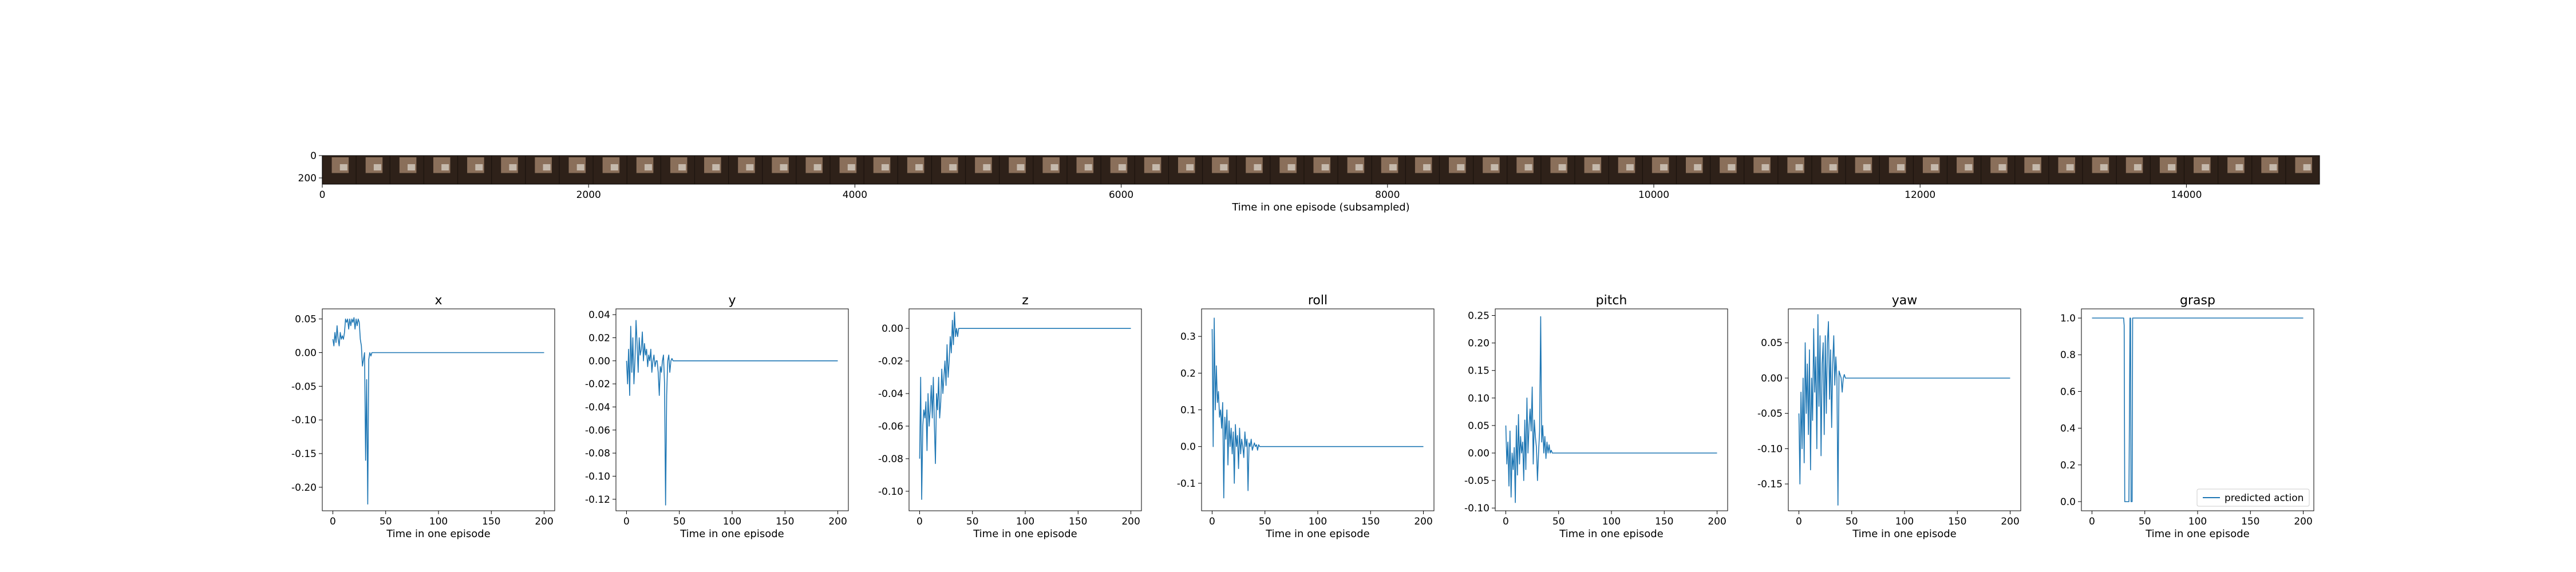  Describe the element at coordinates (599, 315) in the screenshot. I see `y-tick-label: 0.04` at that location.